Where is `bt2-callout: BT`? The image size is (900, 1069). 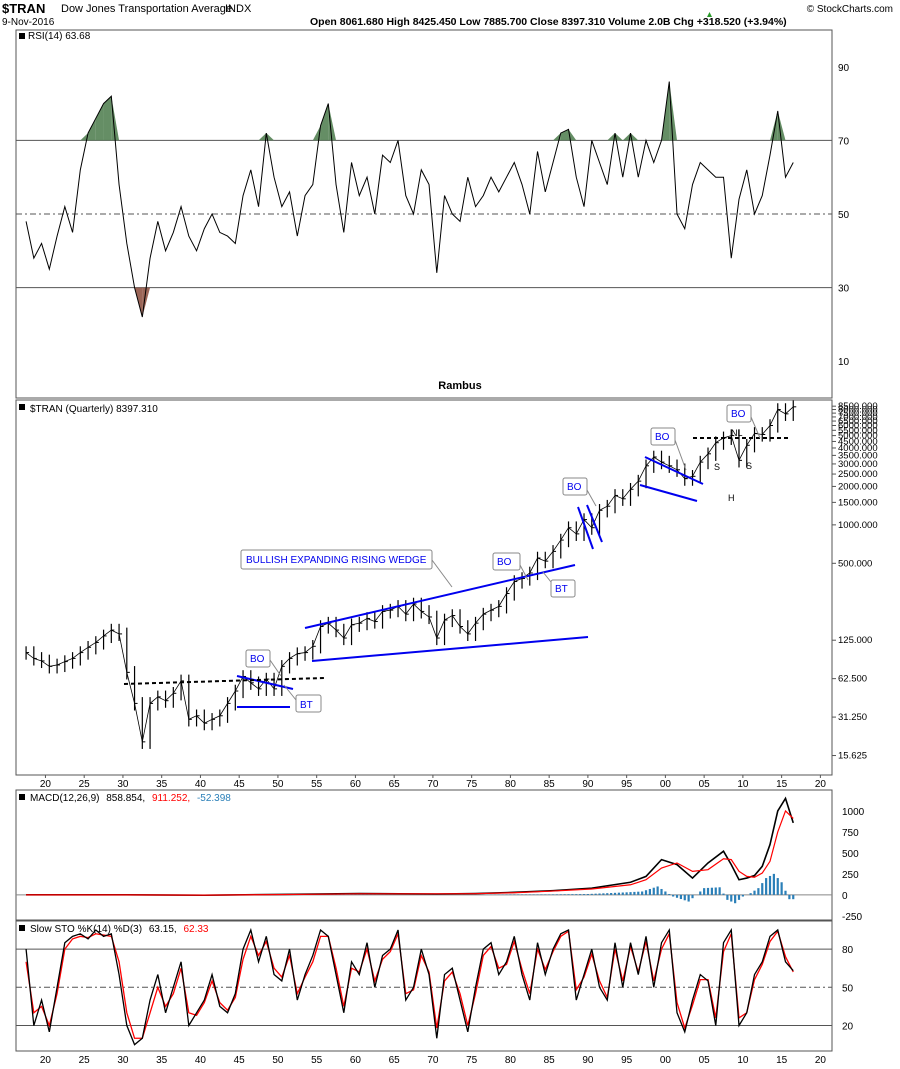
bt2-callout: BT is located at coordinates (559, 584).